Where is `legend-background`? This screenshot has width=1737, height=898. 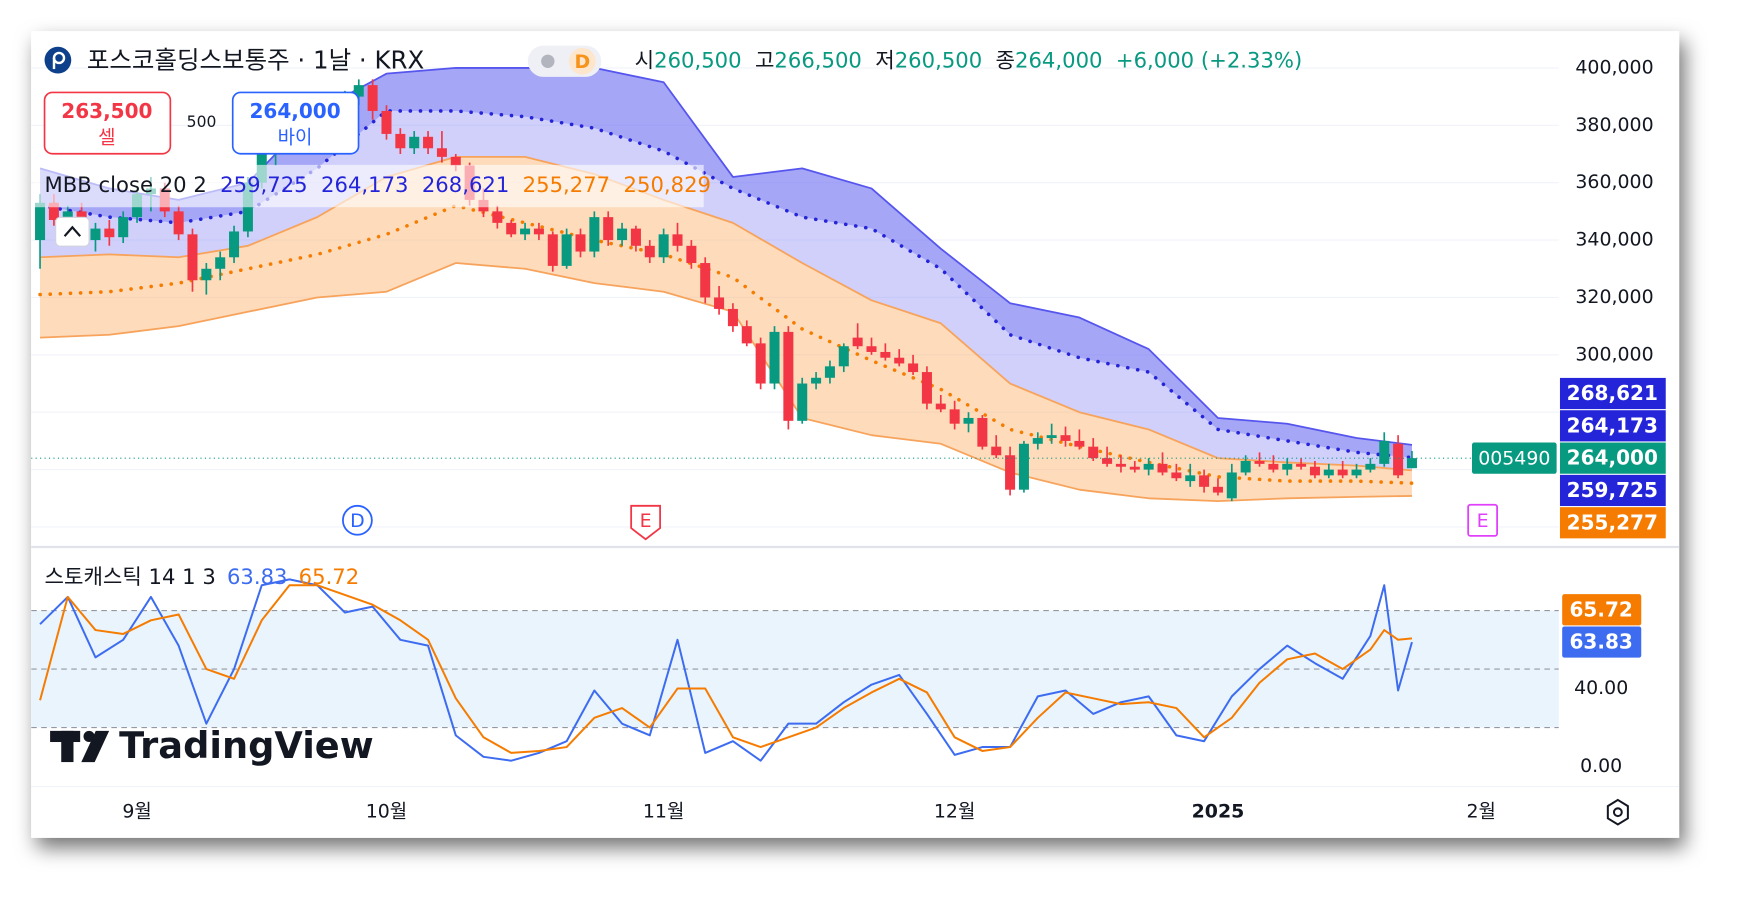
legend-background is located at coordinates (368, 186).